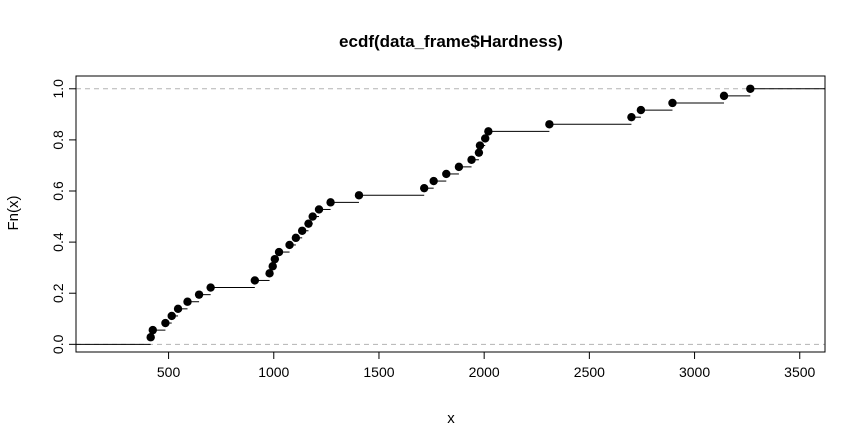  I want to click on y-axis-label: Fn(x), so click(13, 213).